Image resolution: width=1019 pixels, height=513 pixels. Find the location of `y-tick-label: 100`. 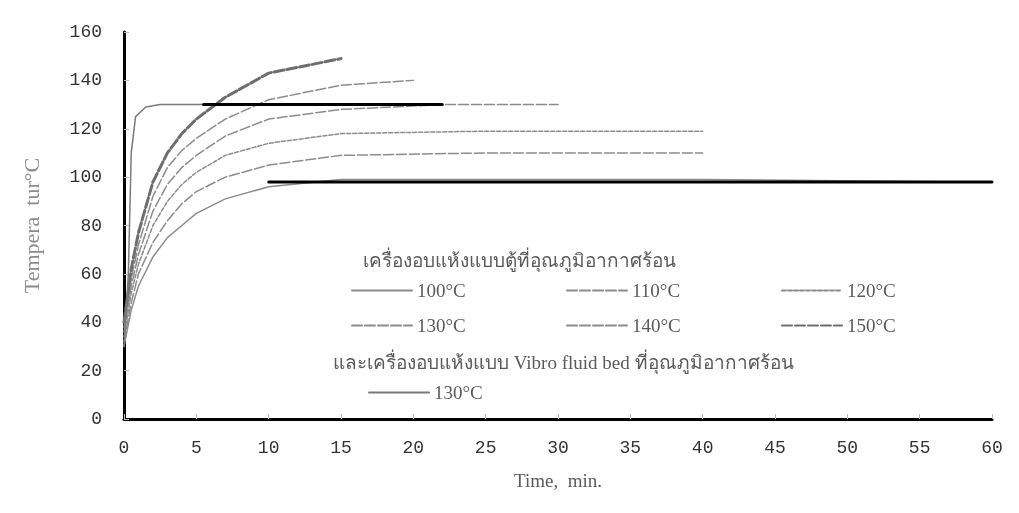

y-tick-label: 100 is located at coordinates (85, 177).